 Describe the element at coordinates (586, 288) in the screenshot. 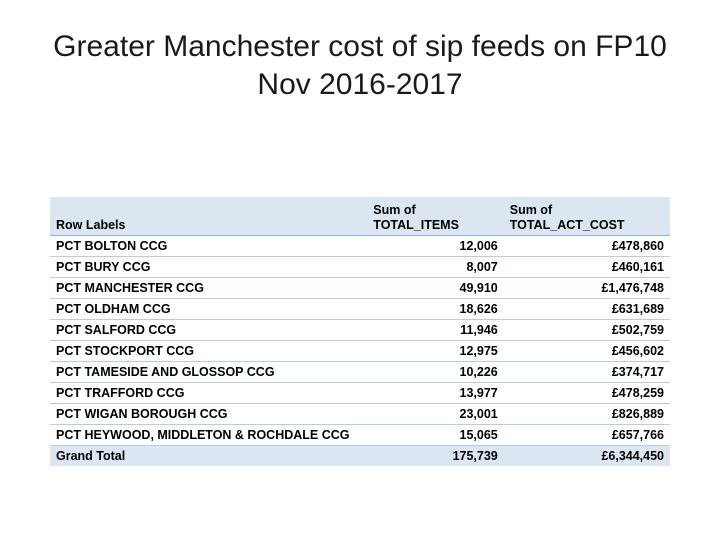

I see `row-cost: £1,476,748` at that location.